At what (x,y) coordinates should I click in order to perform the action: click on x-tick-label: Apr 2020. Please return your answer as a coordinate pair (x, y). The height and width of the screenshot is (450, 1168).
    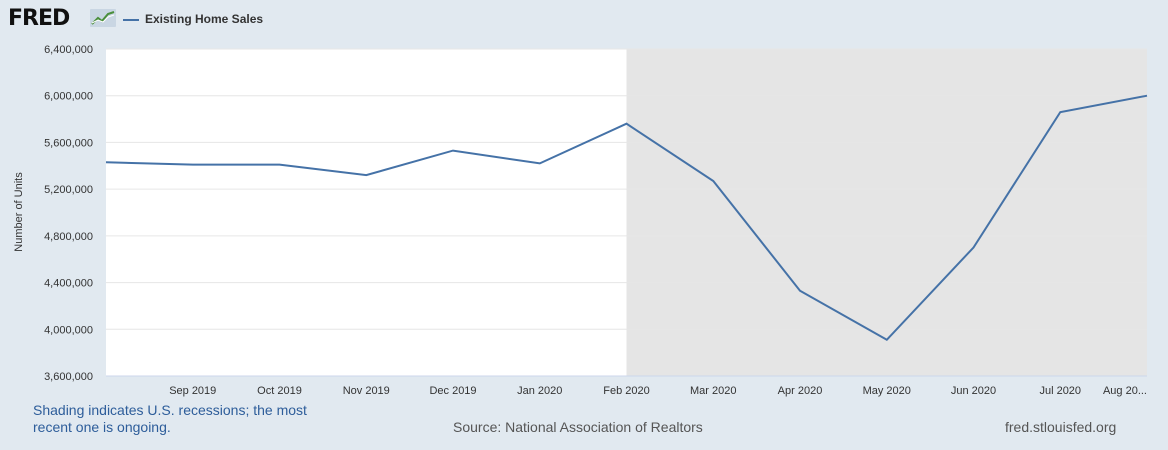
    Looking at the image, I should click on (800, 391).